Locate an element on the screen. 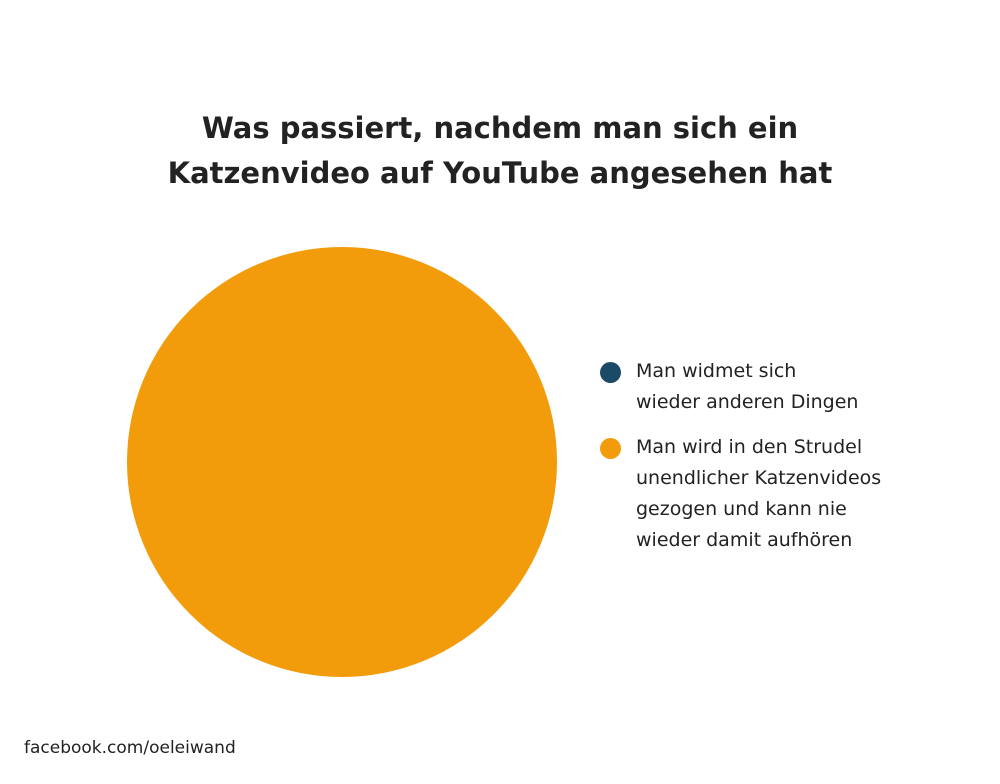 This screenshot has width=1000, height=784. footer: facebook.com/oeleiwand is located at coordinates (130, 748).